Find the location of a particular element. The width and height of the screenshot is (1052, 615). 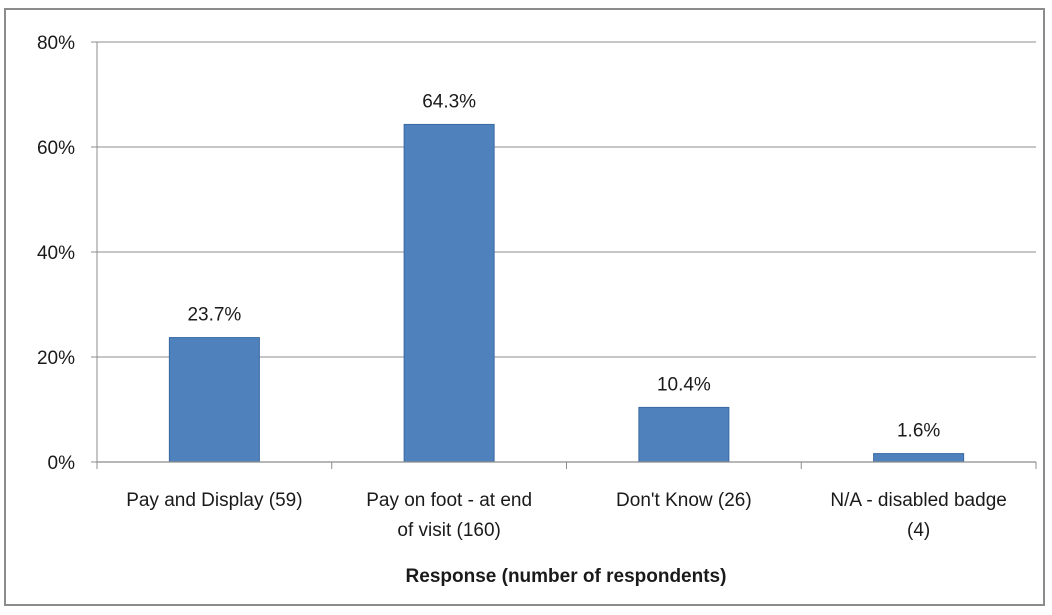

data-label: 64.3% is located at coordinates (449, 101).